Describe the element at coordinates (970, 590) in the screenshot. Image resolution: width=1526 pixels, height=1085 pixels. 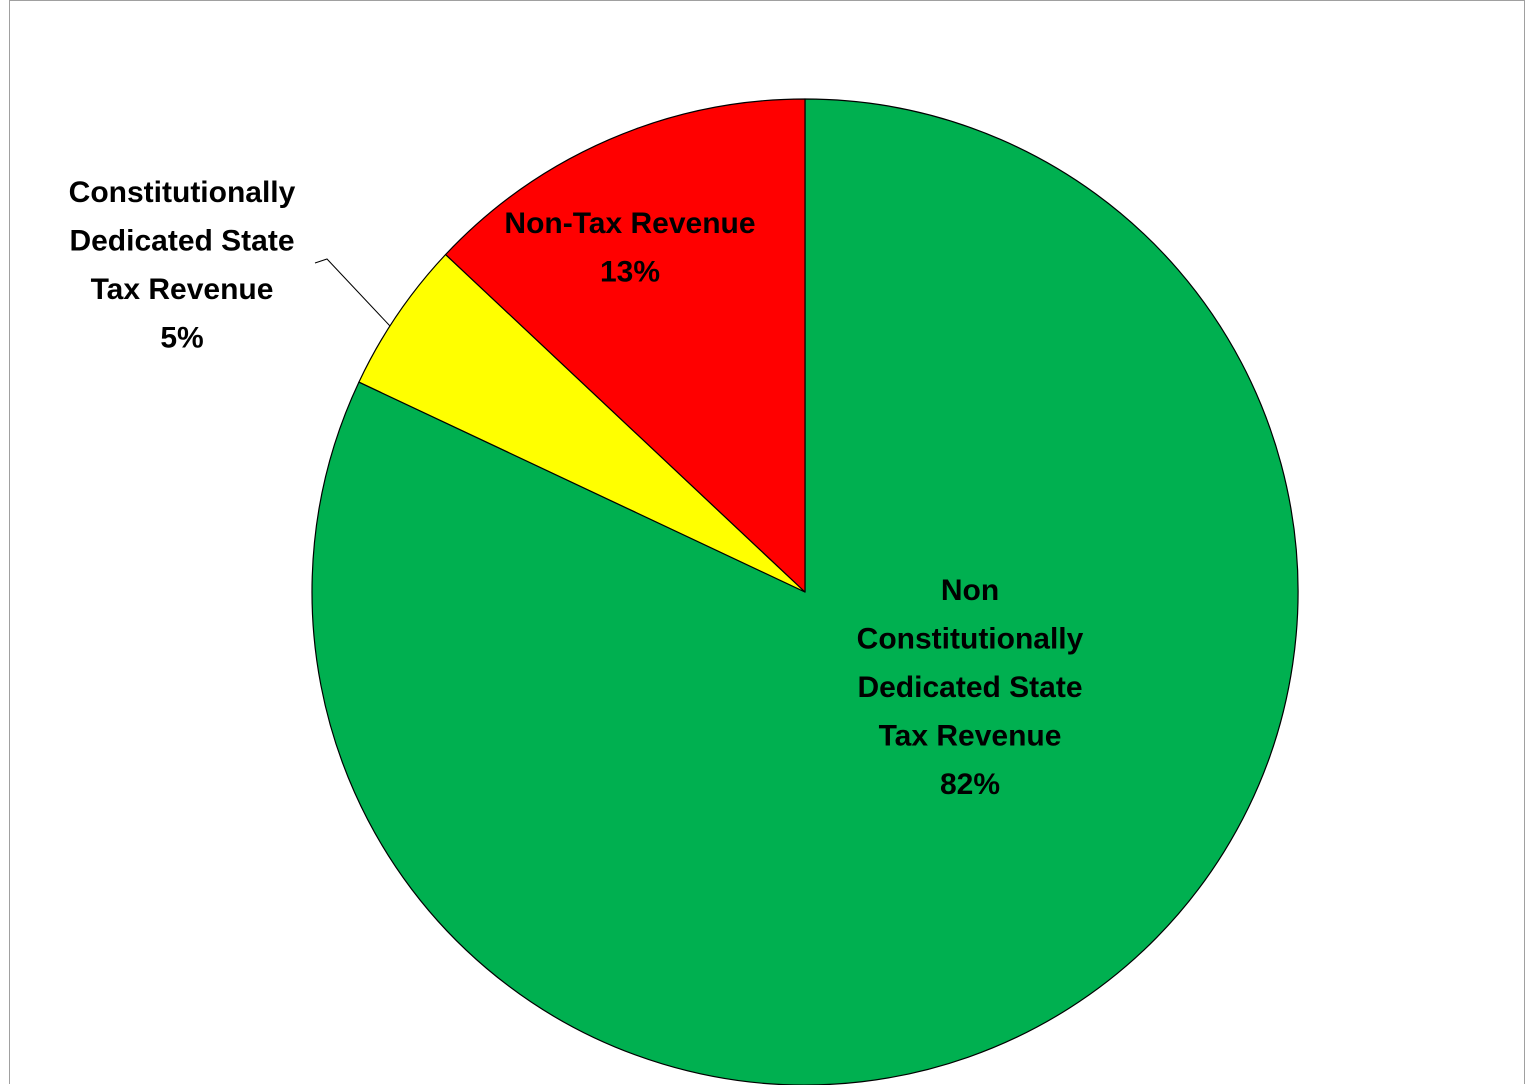
I see `slice-label-line: Non` at that location.